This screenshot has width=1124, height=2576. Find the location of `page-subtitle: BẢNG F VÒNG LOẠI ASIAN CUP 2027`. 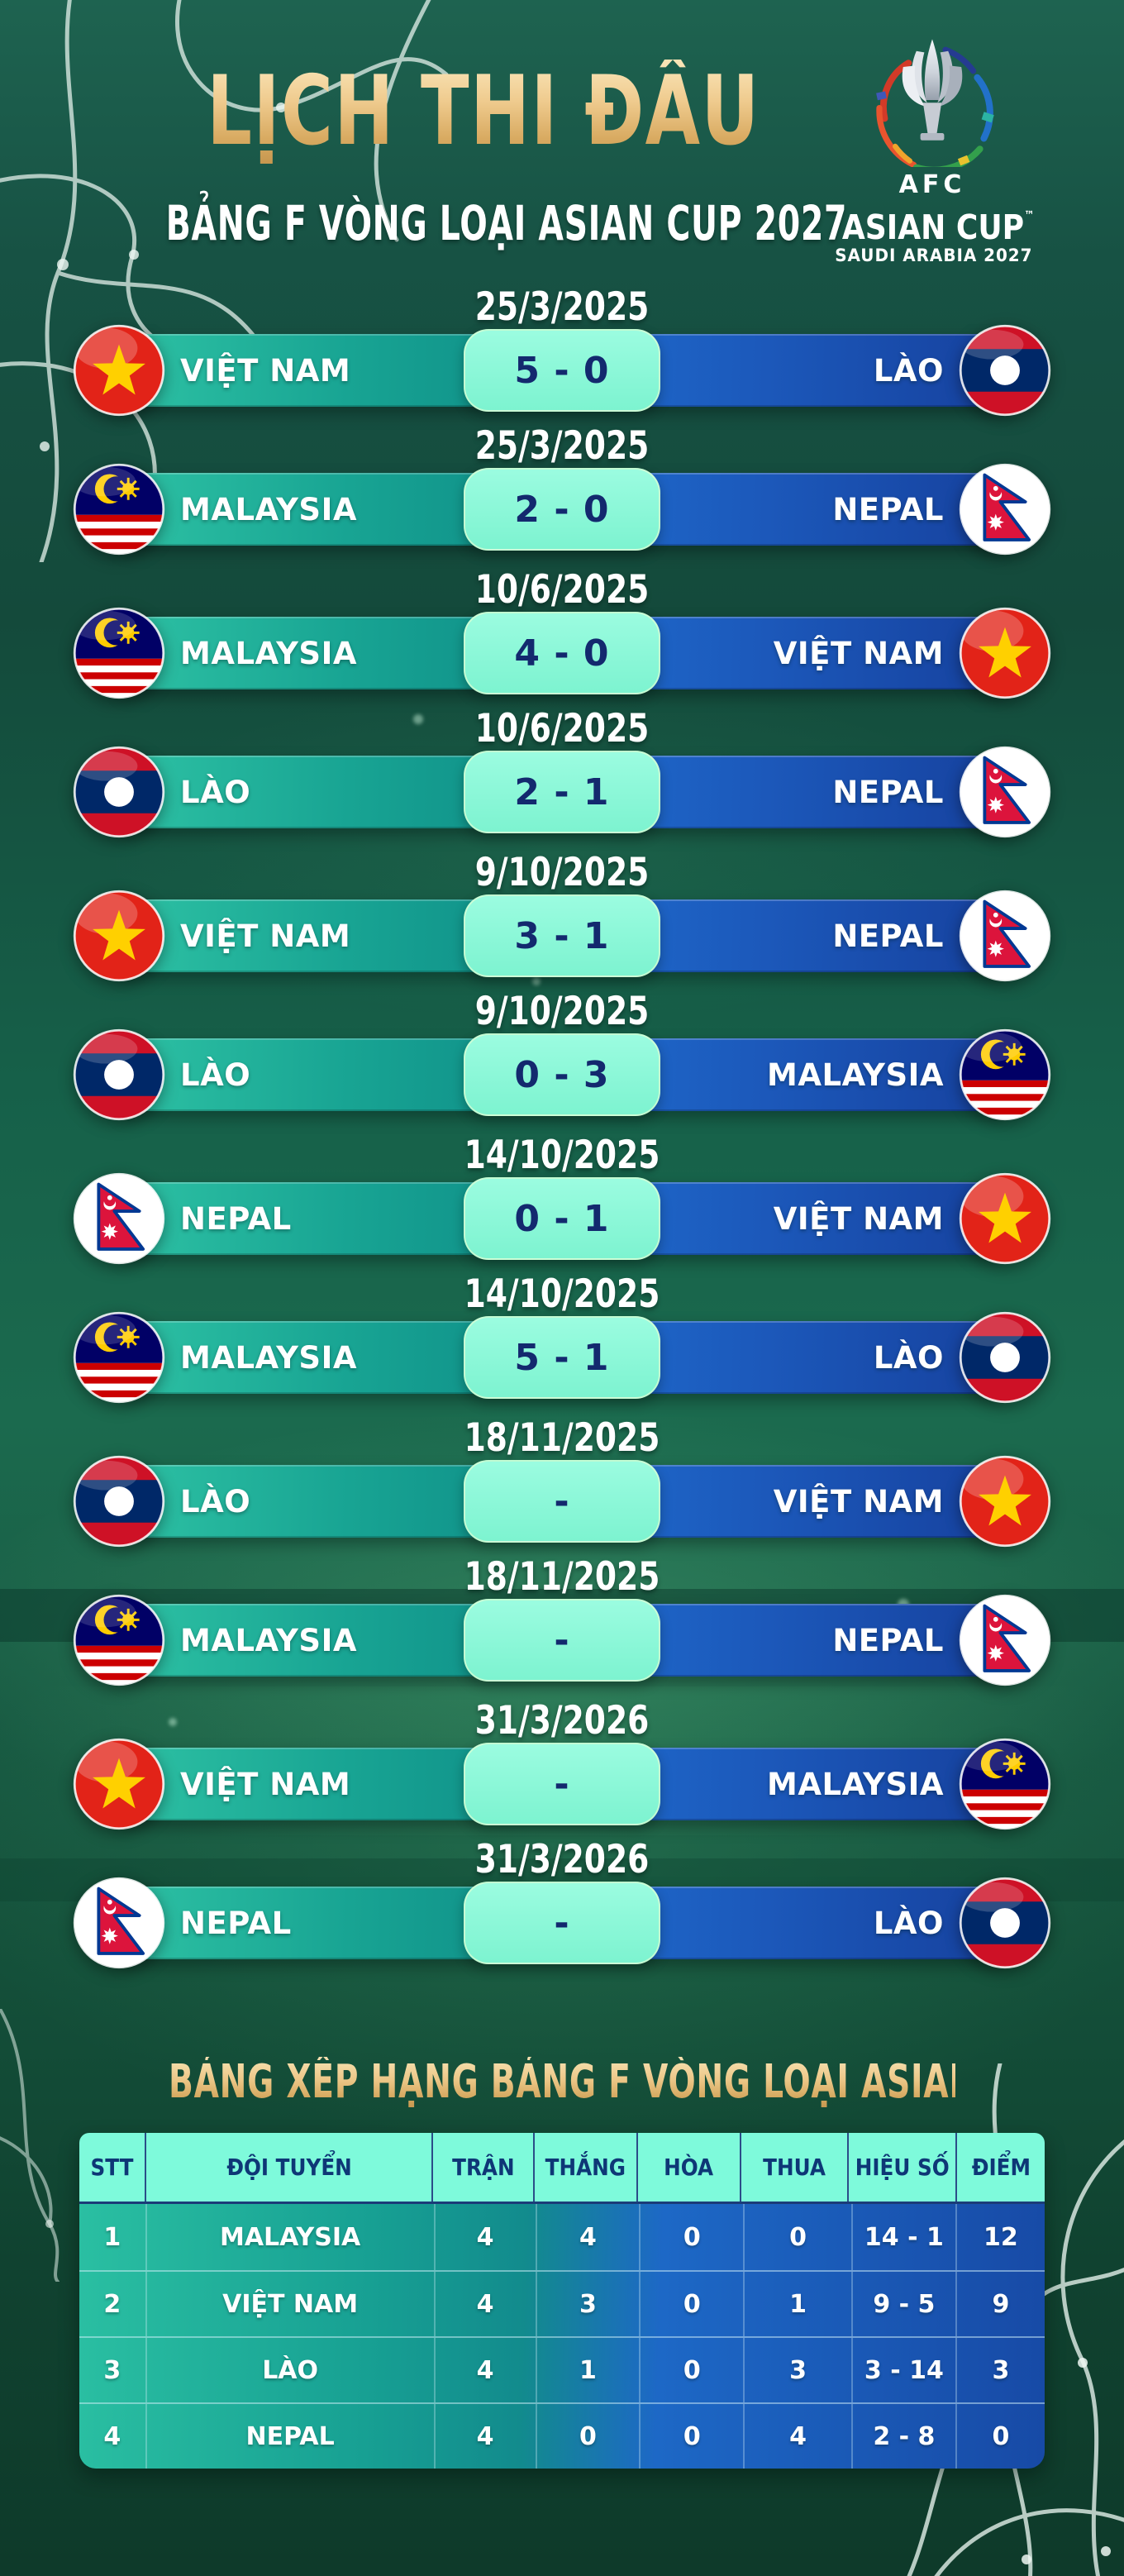

page-subtitle: BẢNG F VÒNG LOẠI ASIAN CUP 2027 is located at coordinates (507, 223).